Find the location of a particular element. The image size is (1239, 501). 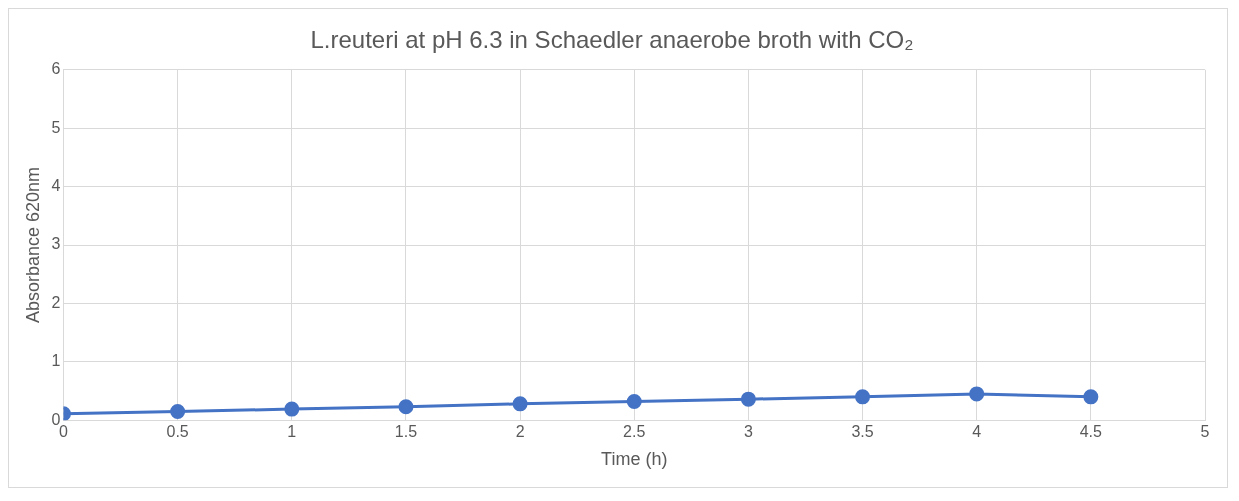

x-tick-label: 0.5 is located at coordinates (177, 432).